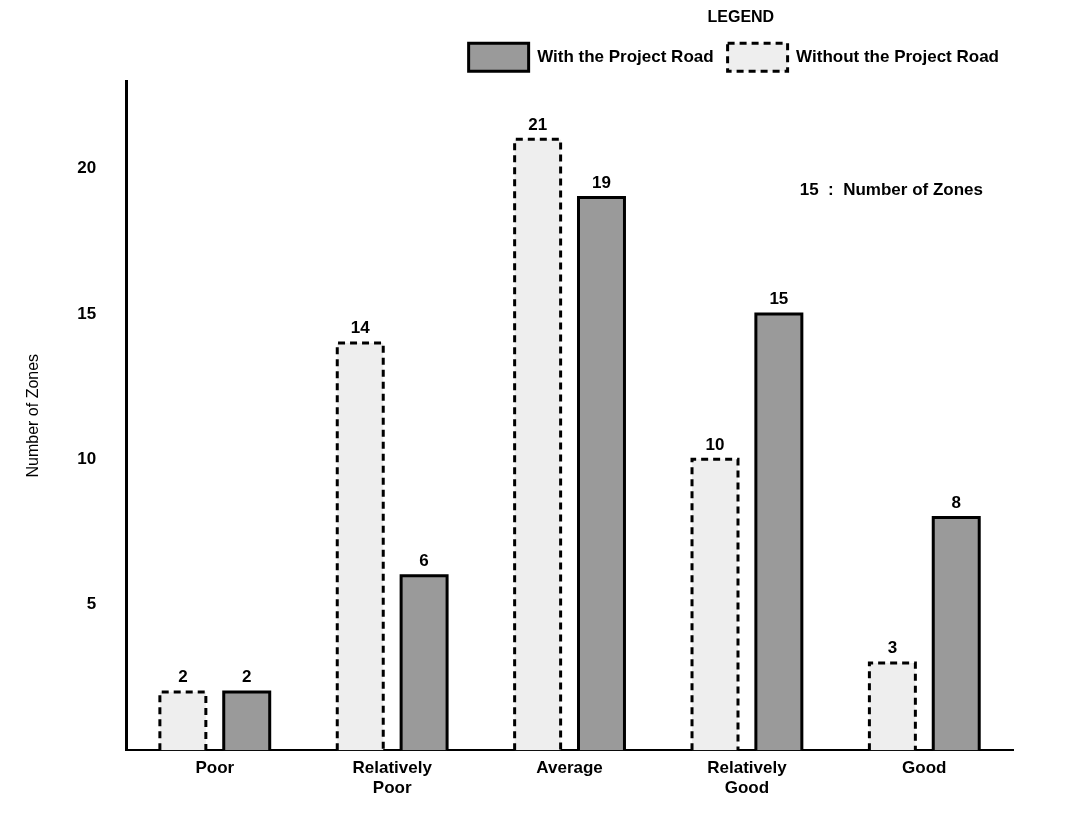 This screenshot has width=1073, height=817. What do you see at coordinates (424, 560) in the screenshot?
I see `data-label: 6` at bounding box center [424, 560].